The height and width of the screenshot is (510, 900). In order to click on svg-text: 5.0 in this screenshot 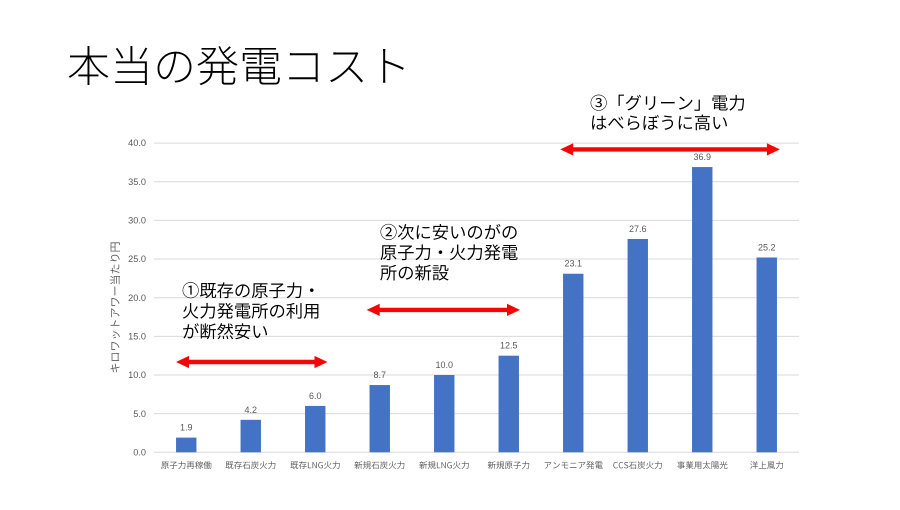, I will do `click(139, 414)`.